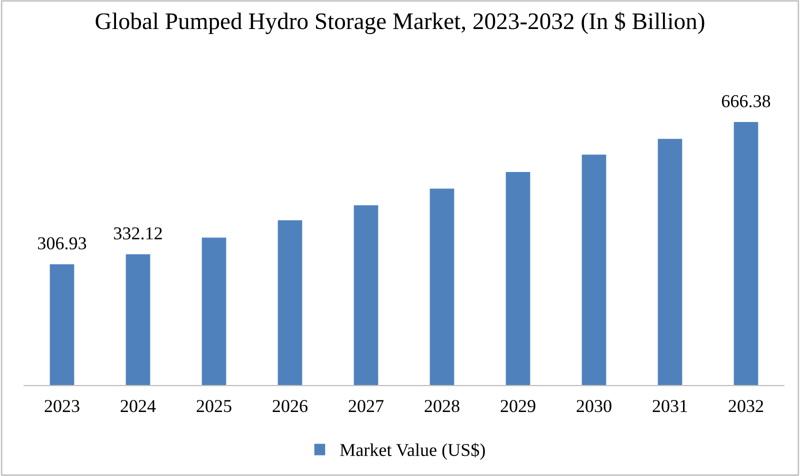  I want to click on x-tick-label: 2032, so click(746, 406).